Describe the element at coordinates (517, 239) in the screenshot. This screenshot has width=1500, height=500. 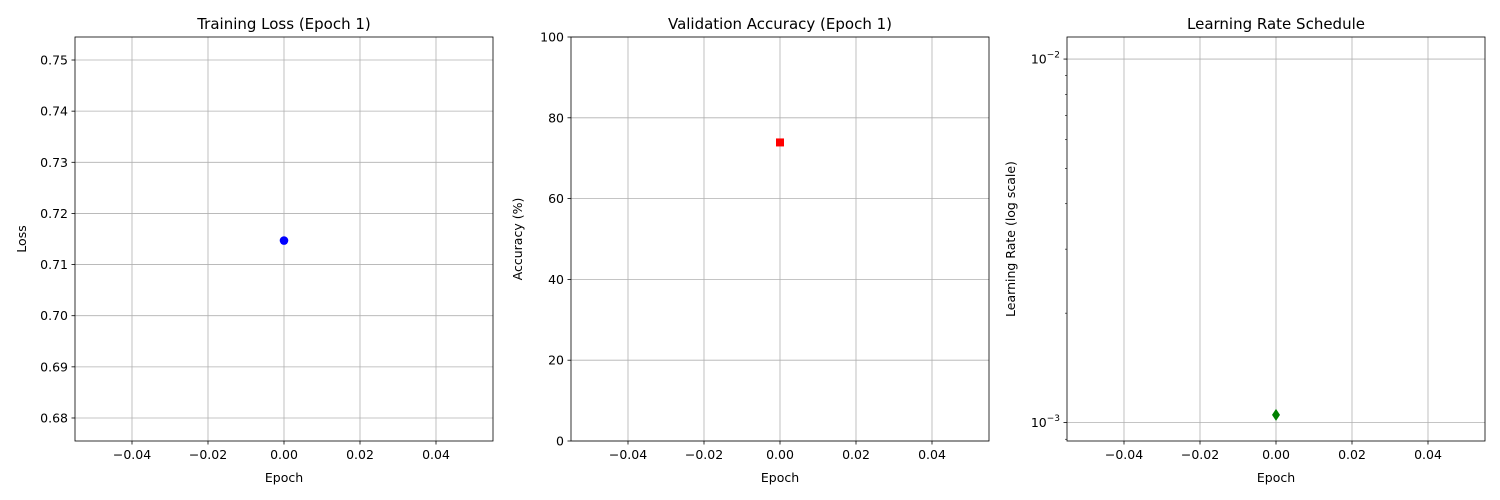
I see `y-axis-label: Accuracy (%)` at that location.